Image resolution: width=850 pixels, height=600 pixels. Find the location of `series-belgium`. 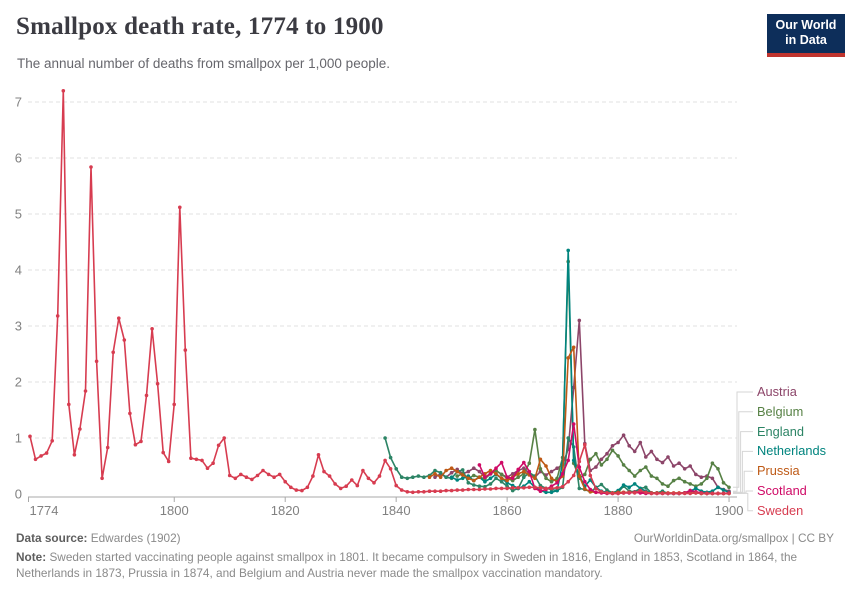

series-belgium is located at coordinates (593, 374).